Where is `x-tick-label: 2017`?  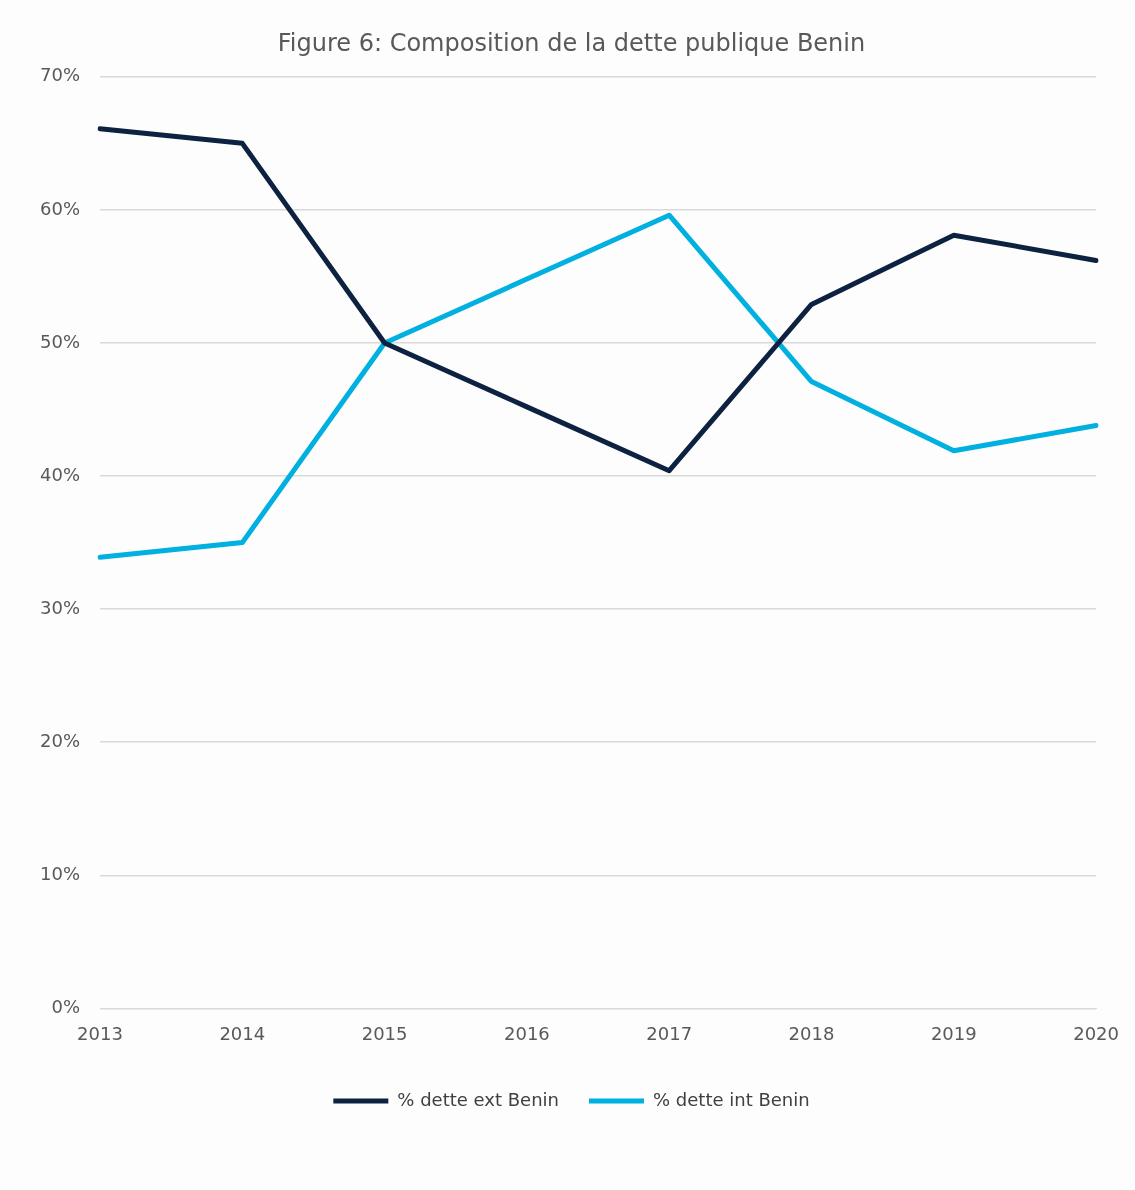 x-tick-label: 2017 is located at coordinates (669, 1033).